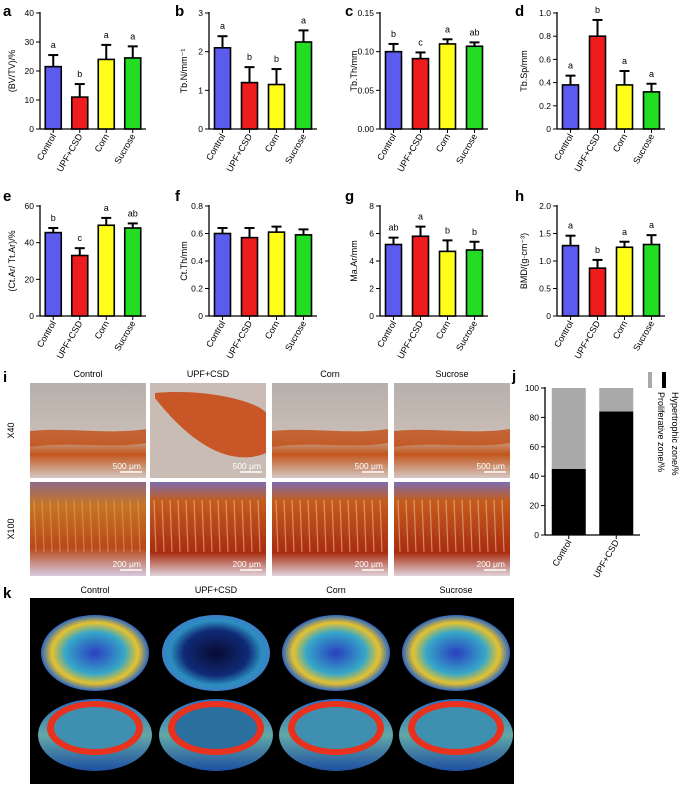  Describe the element at coordinates (276, 106) in the screenshot. I see `bar-b-corn` at that location.